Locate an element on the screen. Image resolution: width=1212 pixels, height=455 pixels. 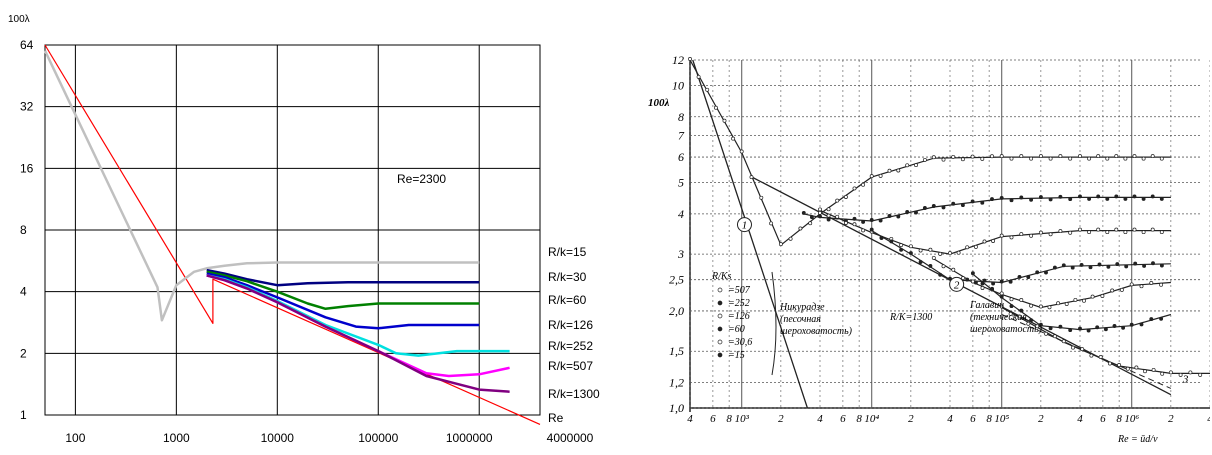
legend-value: =126 is located at coordinates (739, 316).